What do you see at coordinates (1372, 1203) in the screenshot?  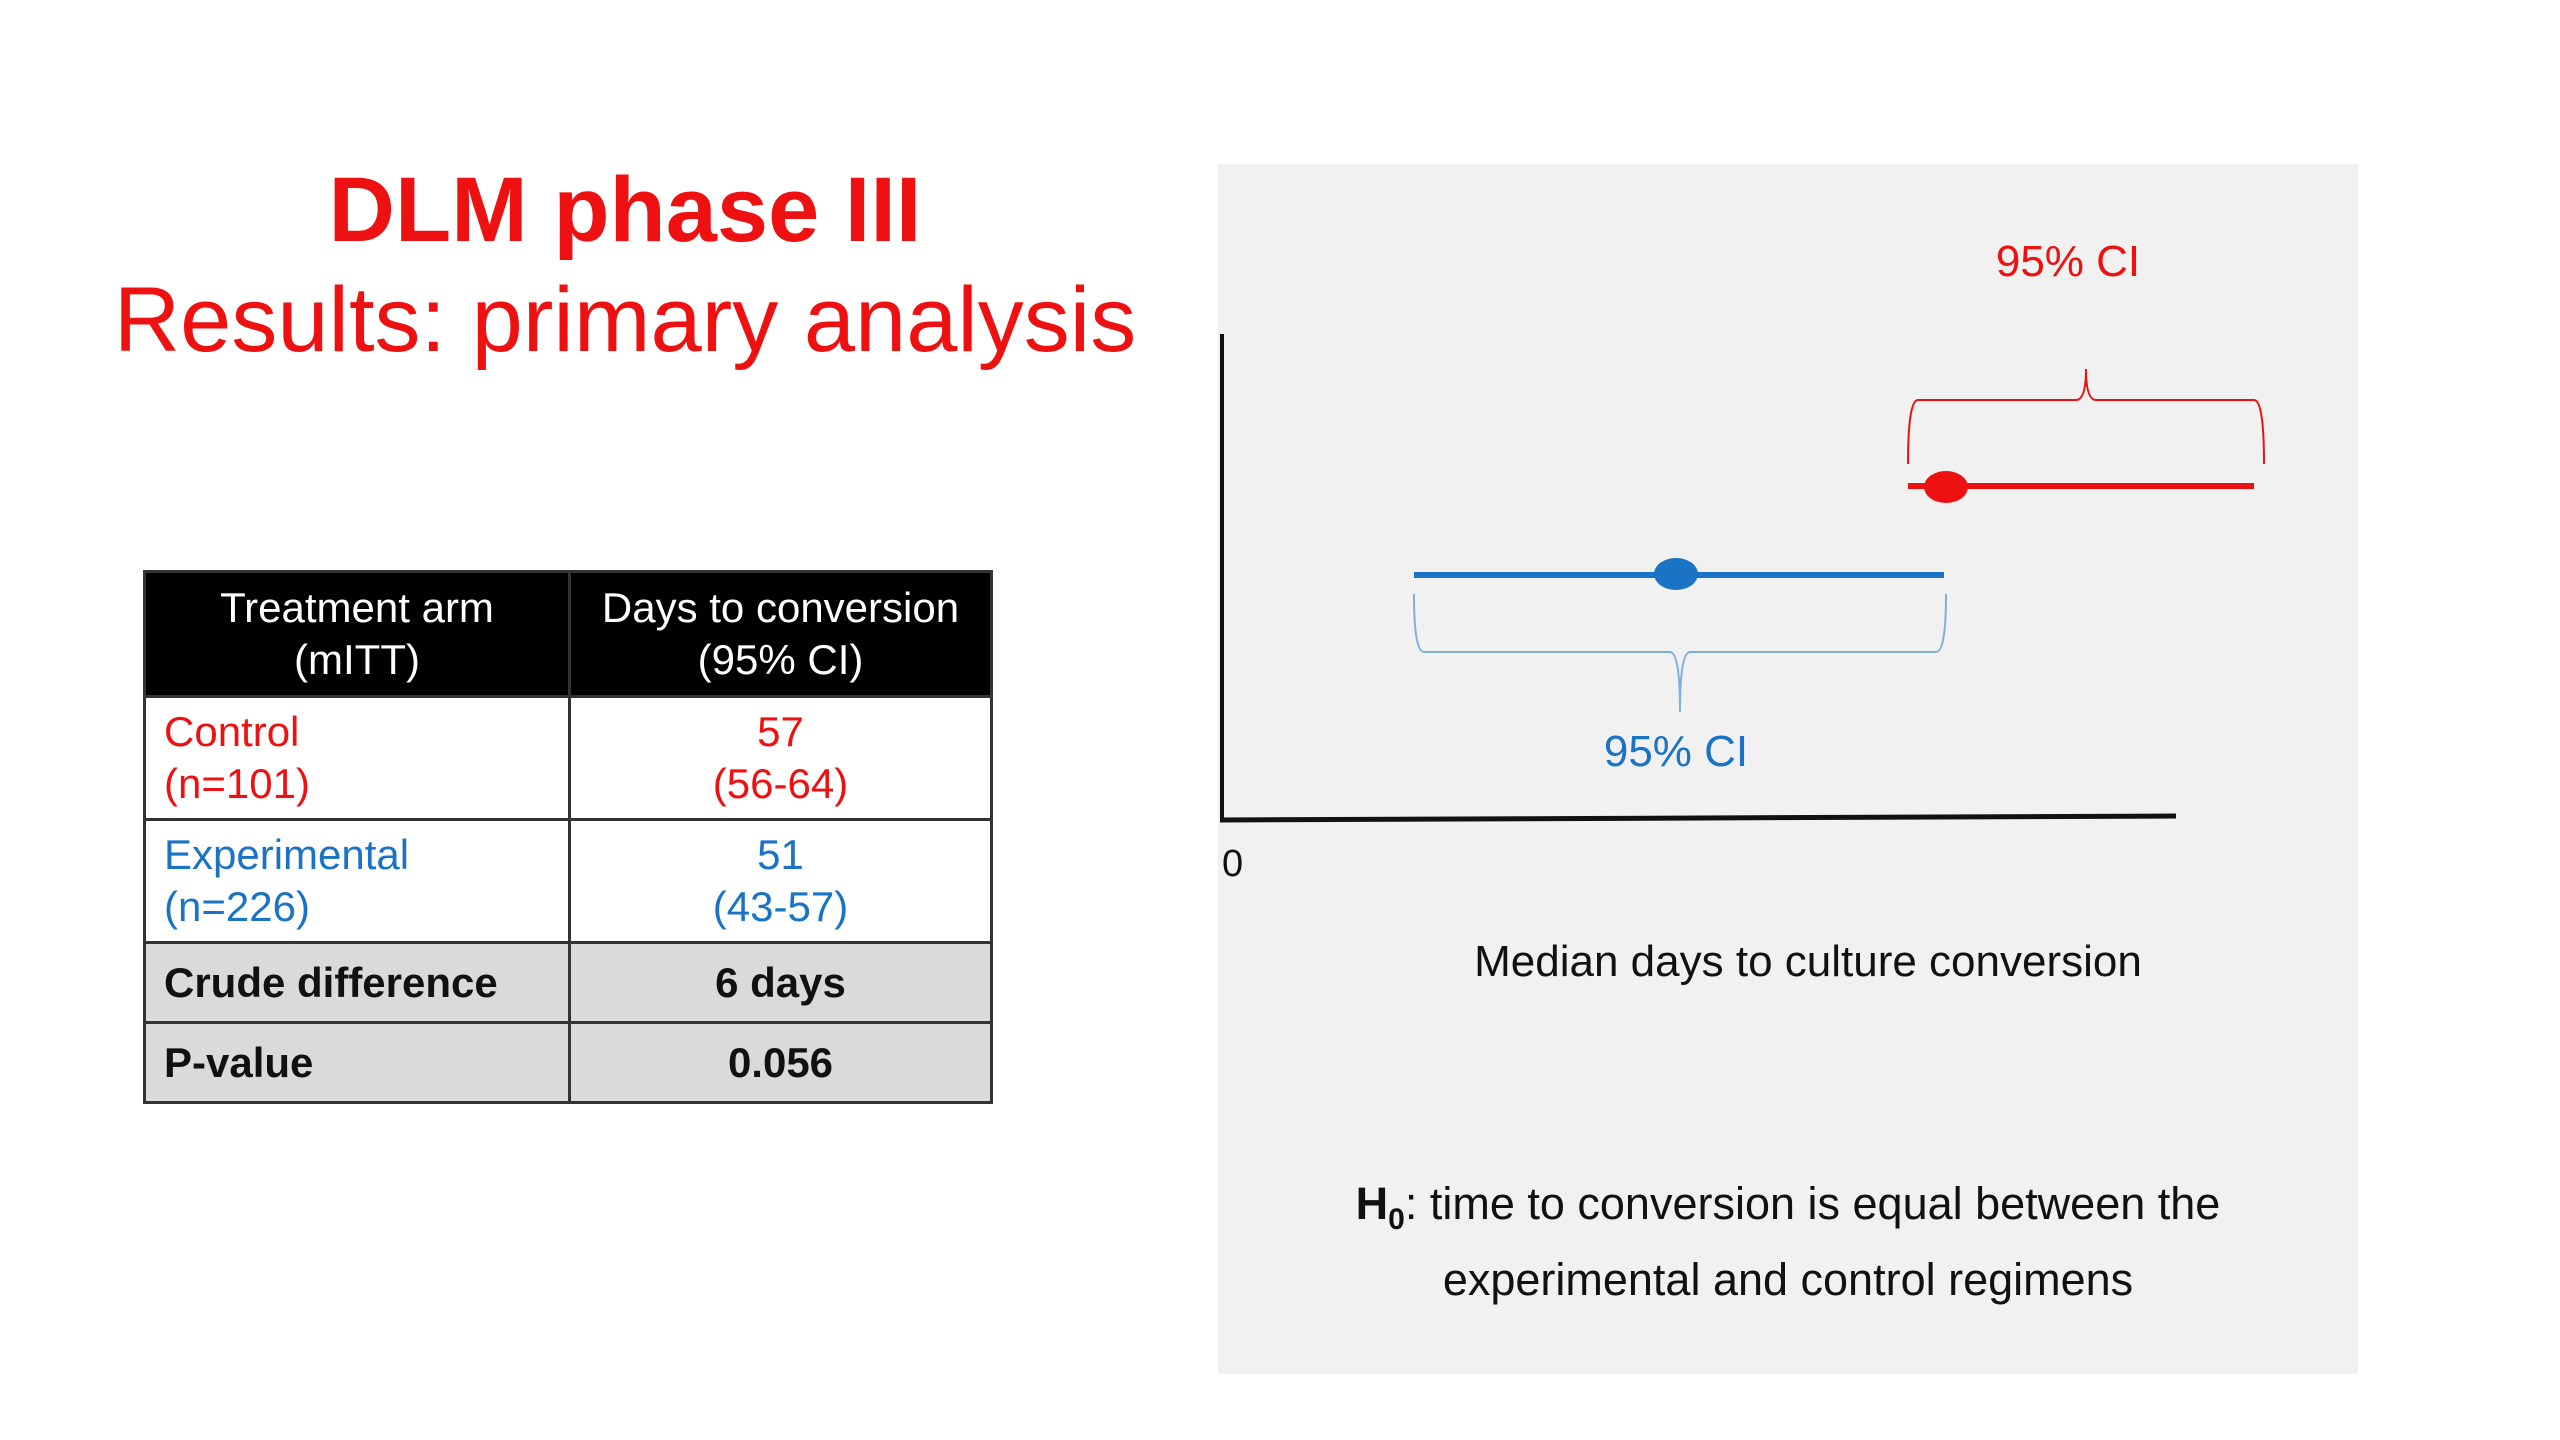 I see `h0-symbol: H` at bounding box center [1372, 1203].